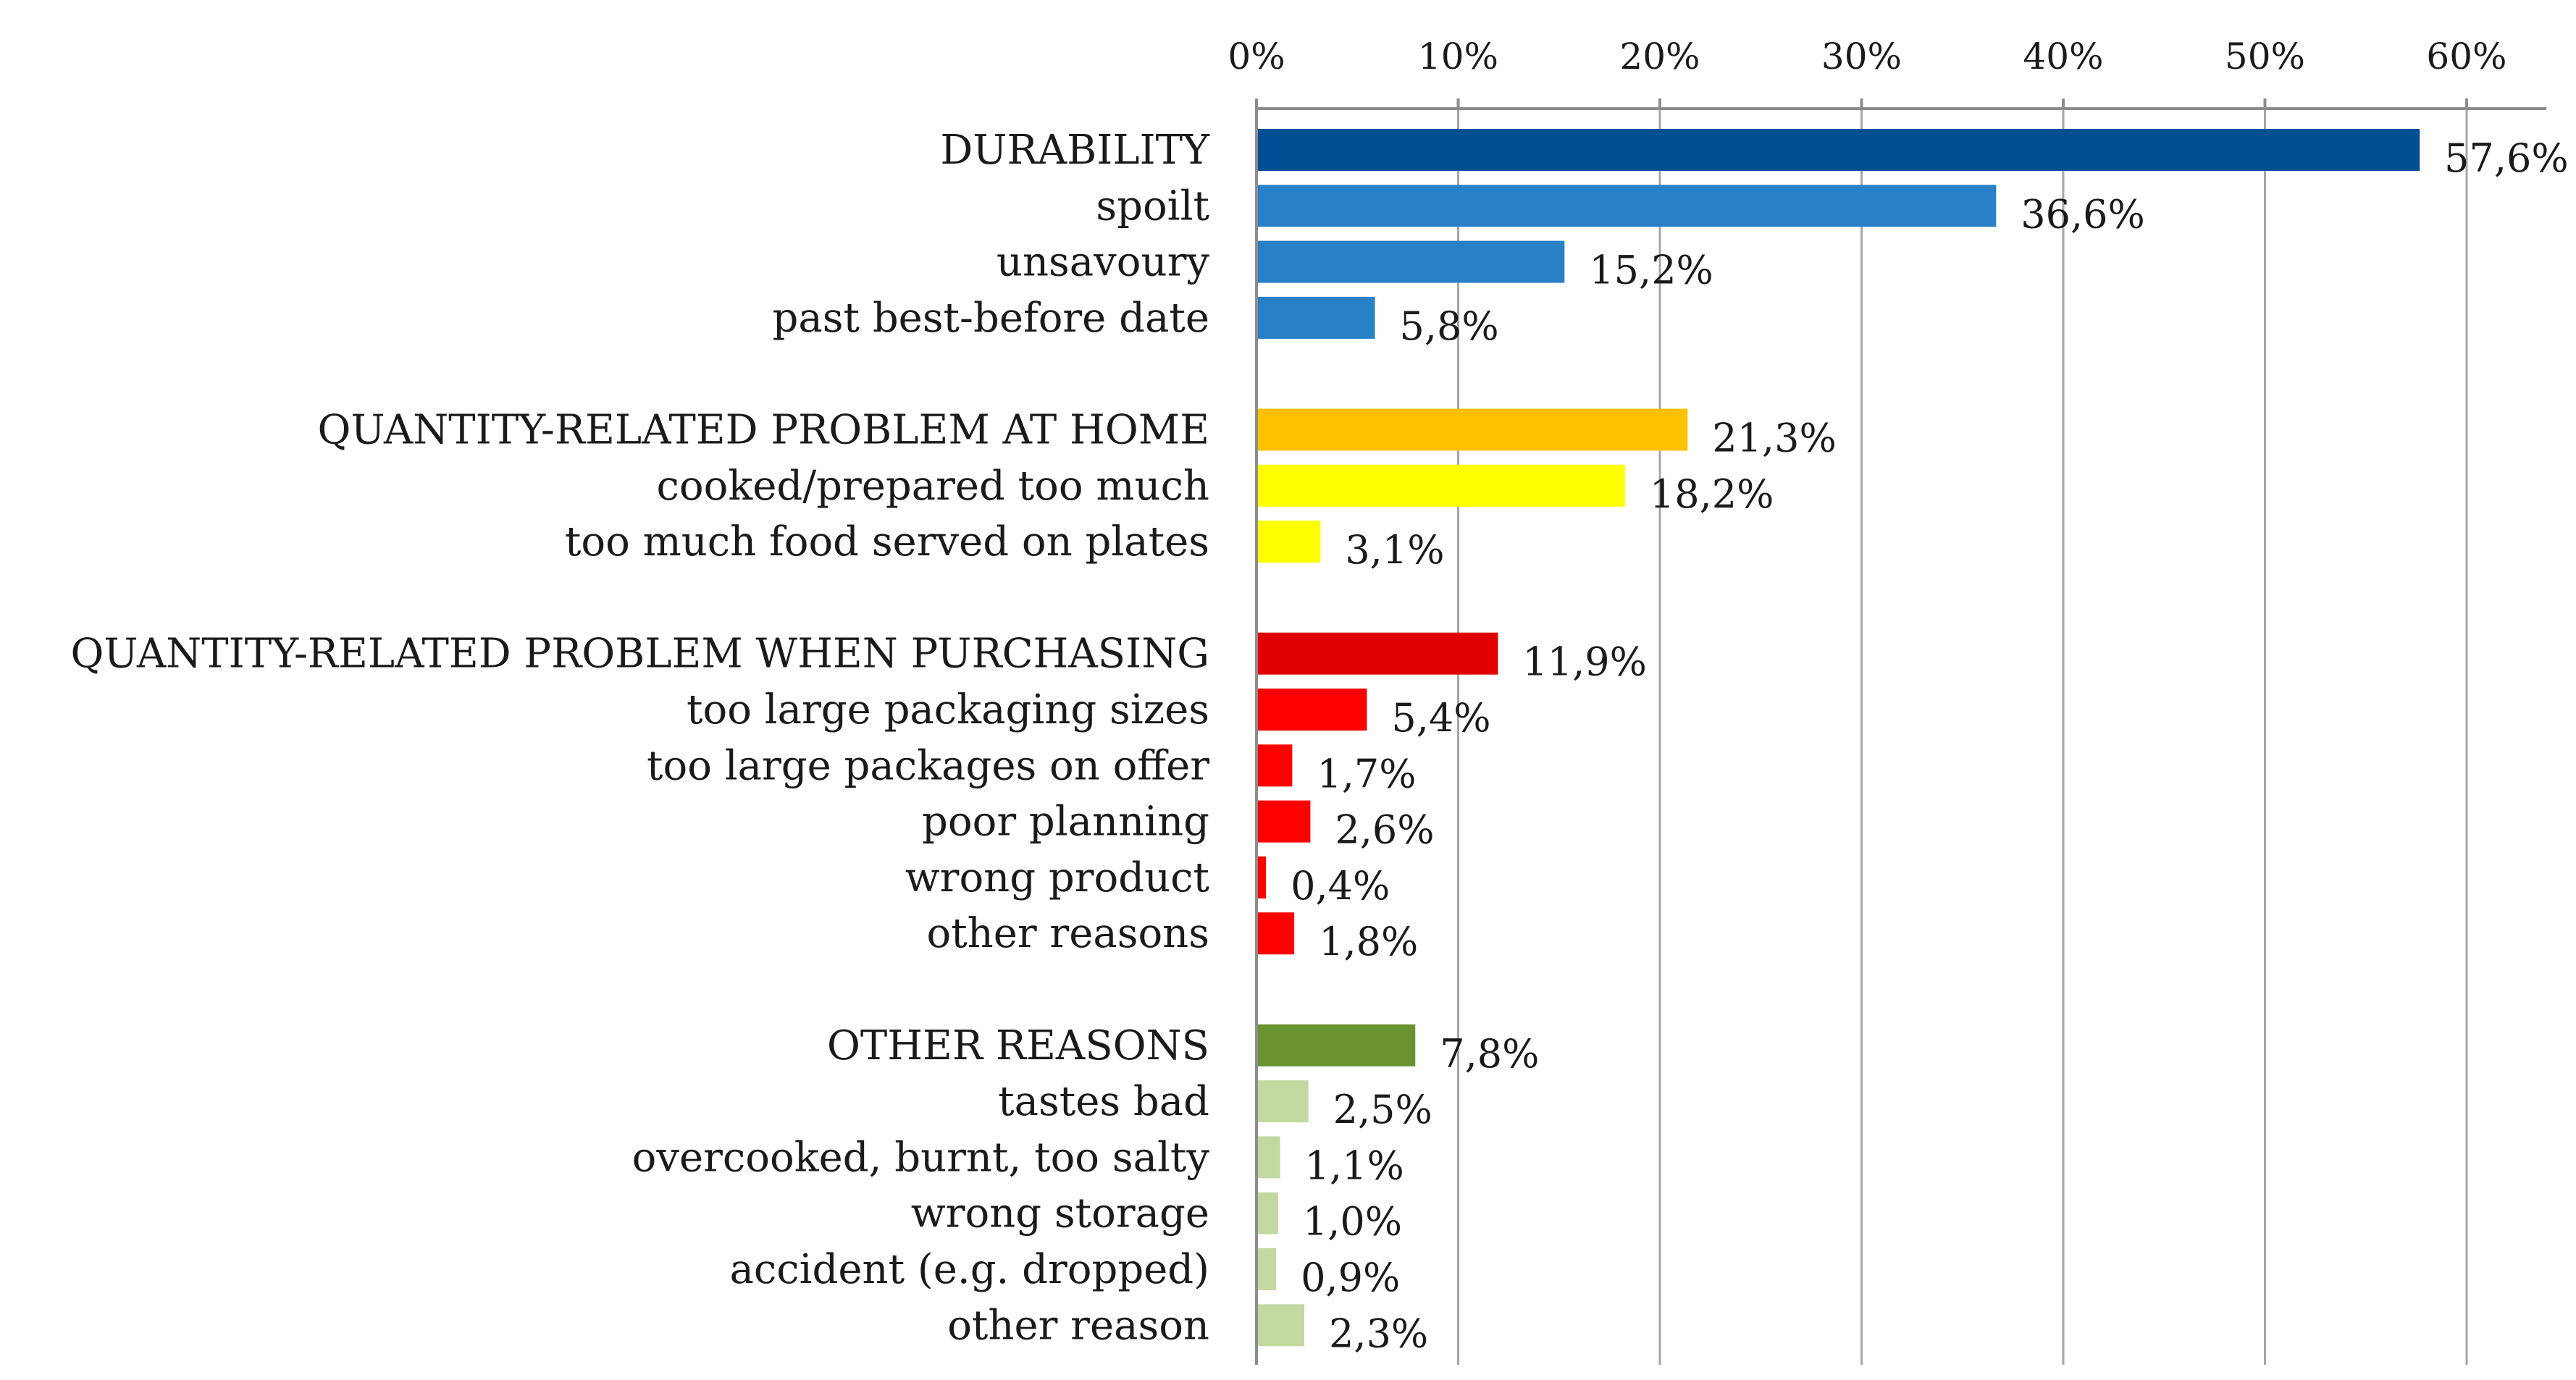 Image resolution: width=2576 pixels, height=1380 pixels. I want to click on value-label: 1,1%, so click(1354, 1165).